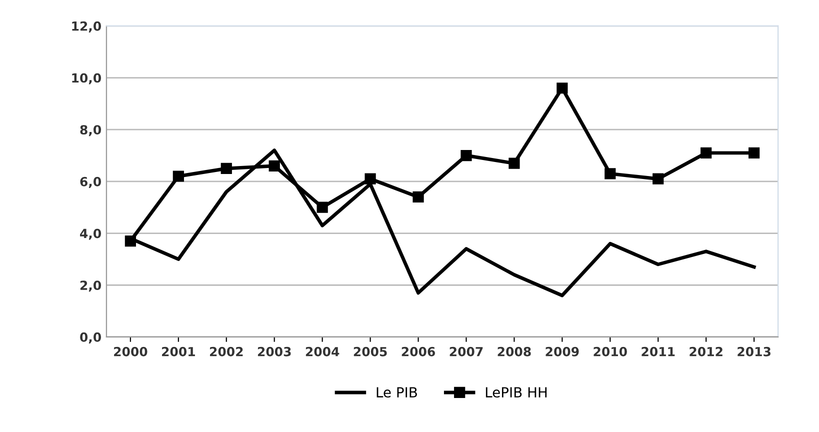 This screenshot has height=432, width=819. What do you see at coordinates (274, 351) in the screenshot?
I see `x-tick-label: 2003` at bounding box center [274, 351].